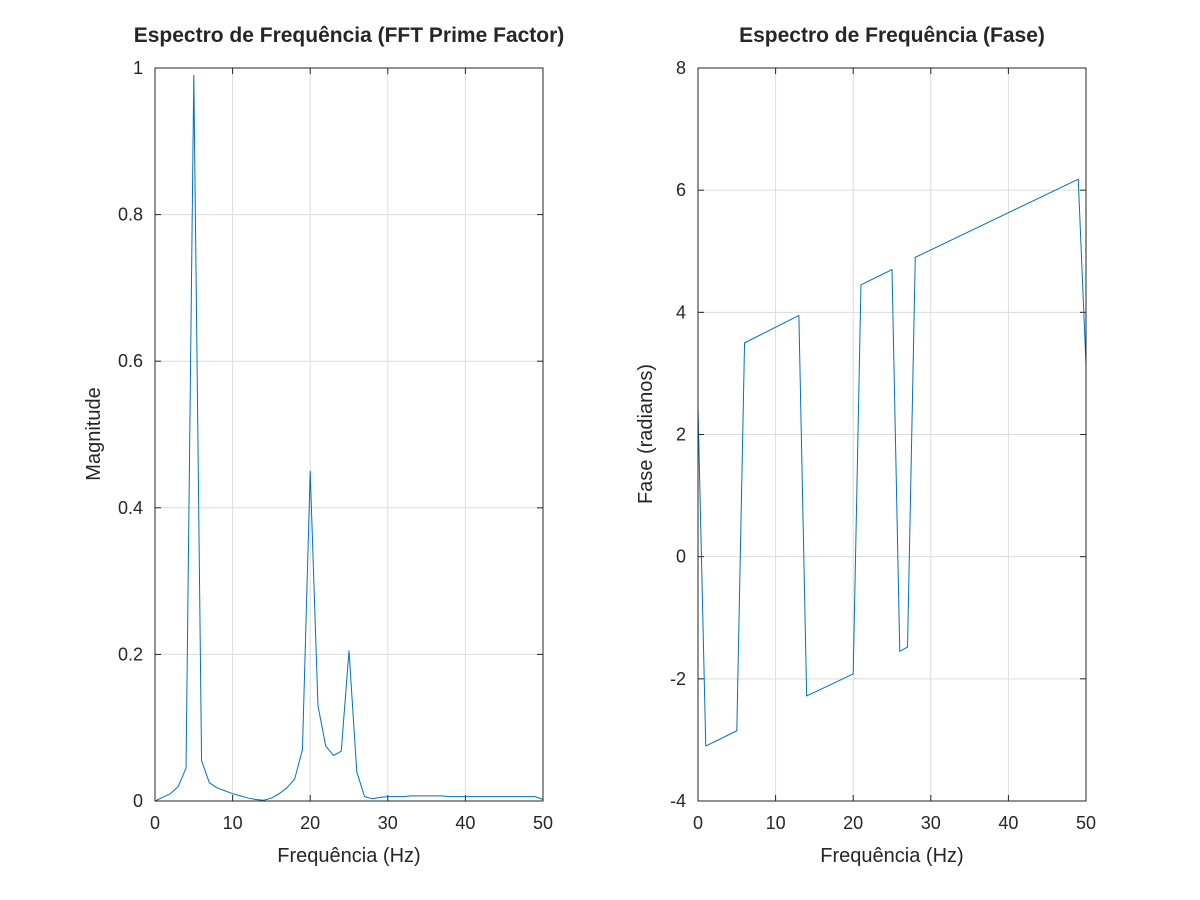  I want to click on magnitude-y-tick-label: 0.6, so click(130, 361).